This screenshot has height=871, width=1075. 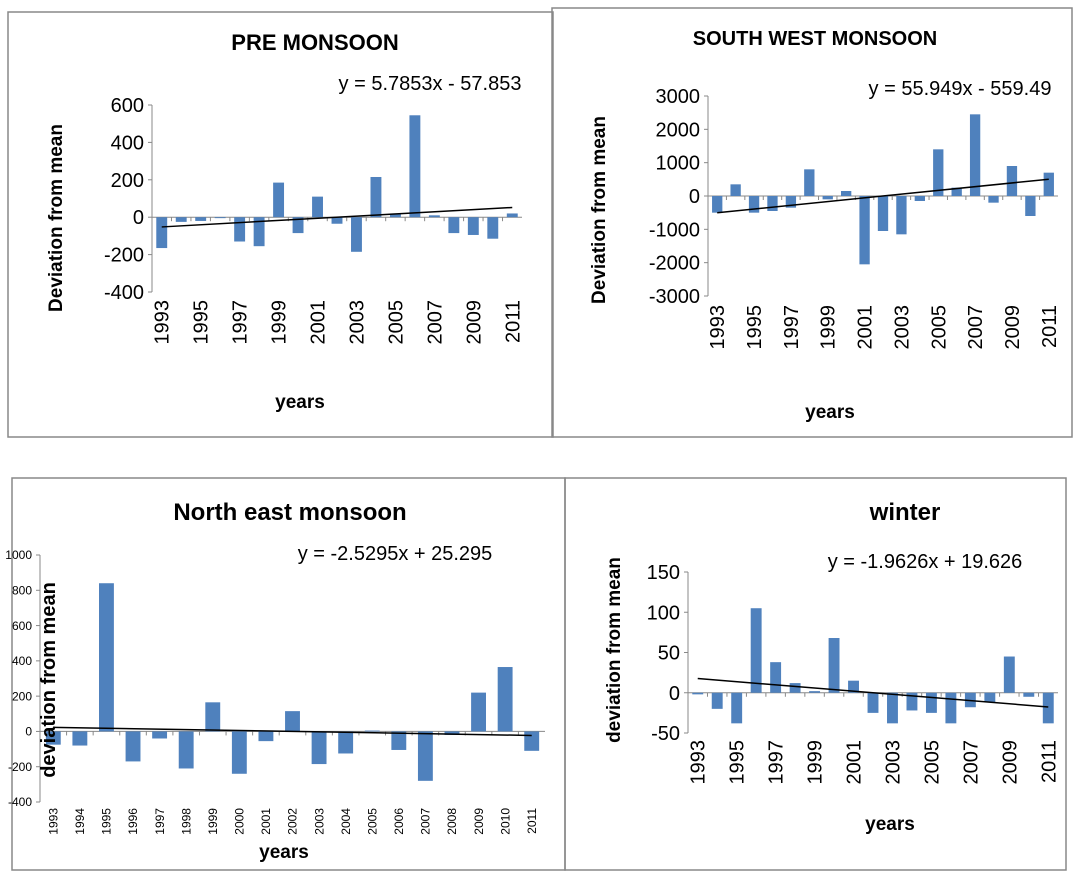 What do you see at coordinates (49, 680) in the screenshot?
I see `y-axis-title: deviation from mean` at bounding box center [49, 680].